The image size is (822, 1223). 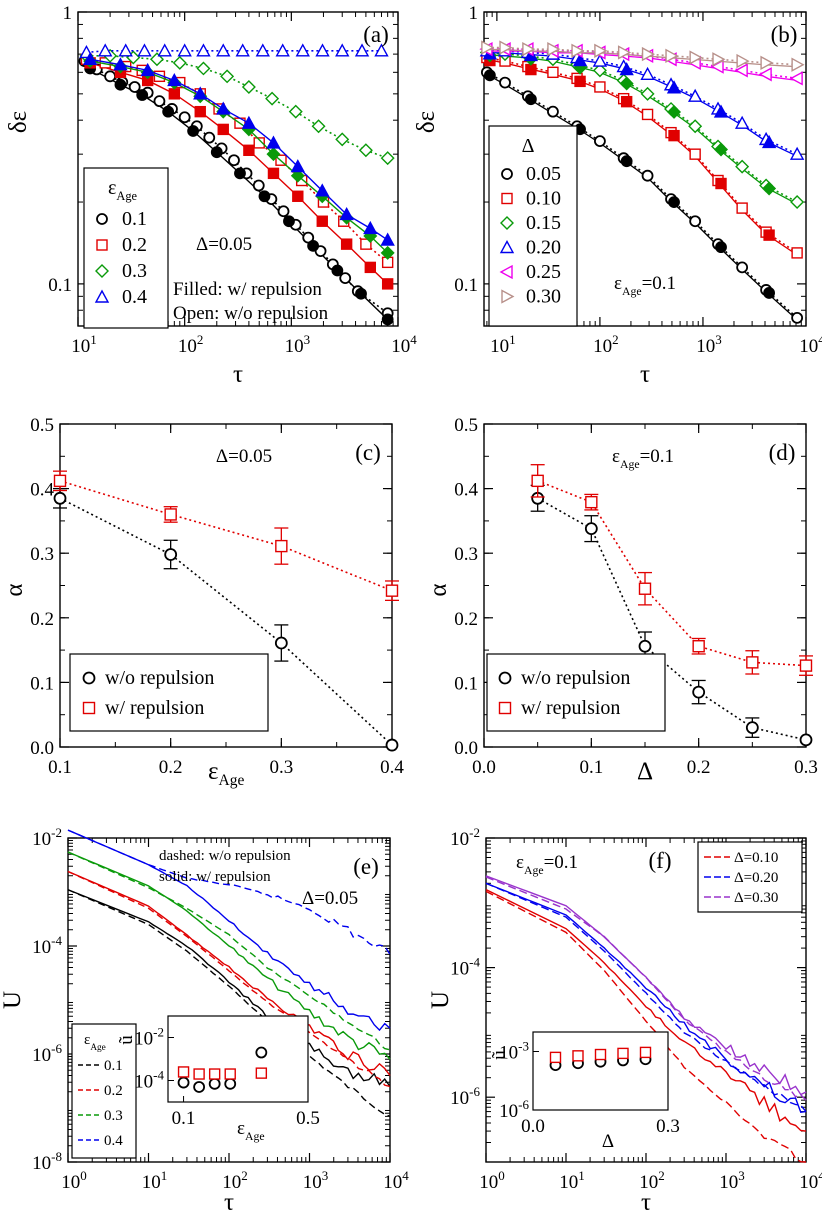 I want to click on y-tick-label: 10-6, so click(x=47, y=1053).